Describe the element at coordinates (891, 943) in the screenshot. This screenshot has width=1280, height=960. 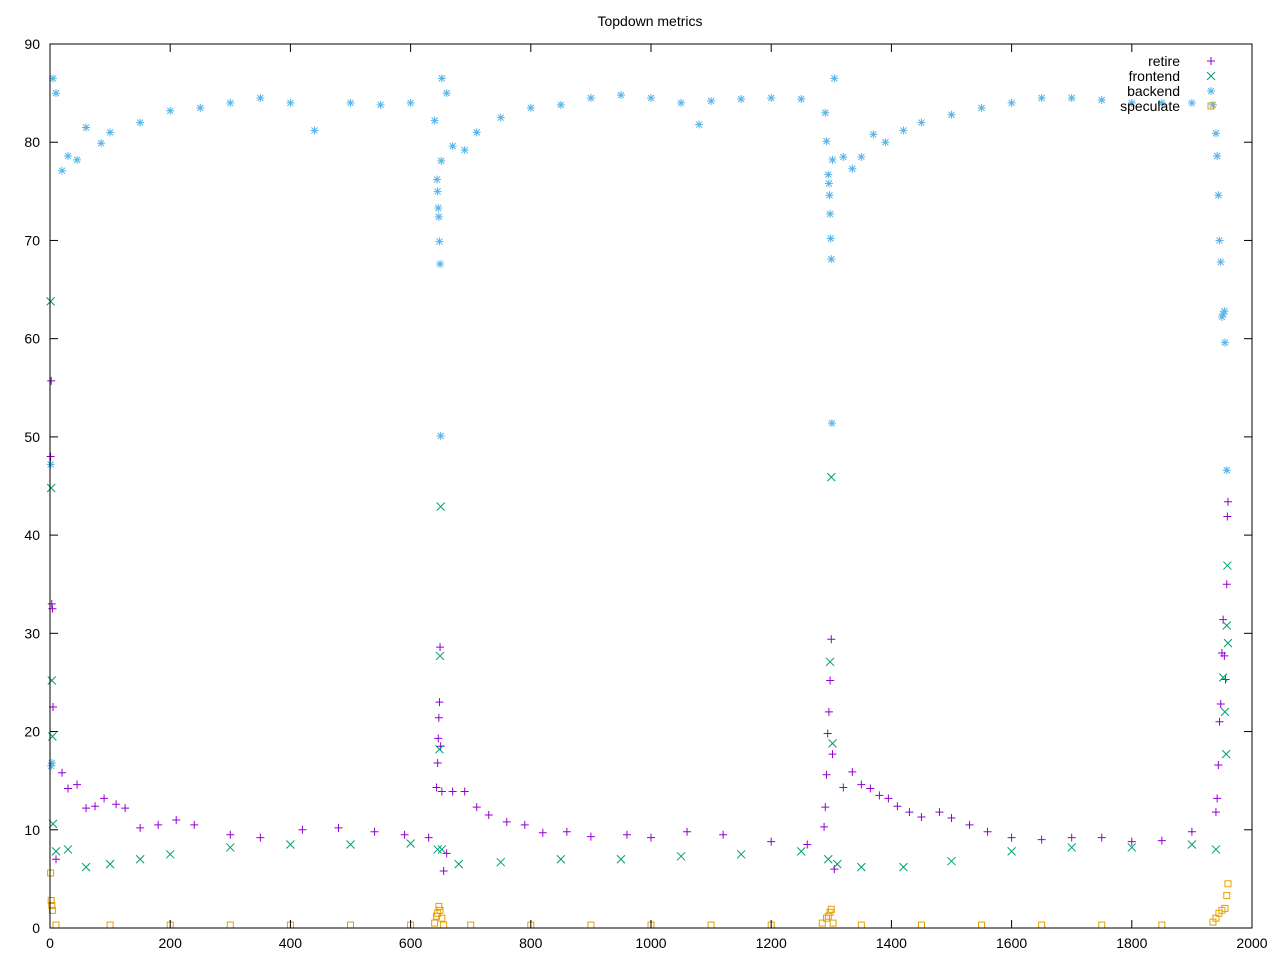
I see `x-tick-label: 1400` at that location.